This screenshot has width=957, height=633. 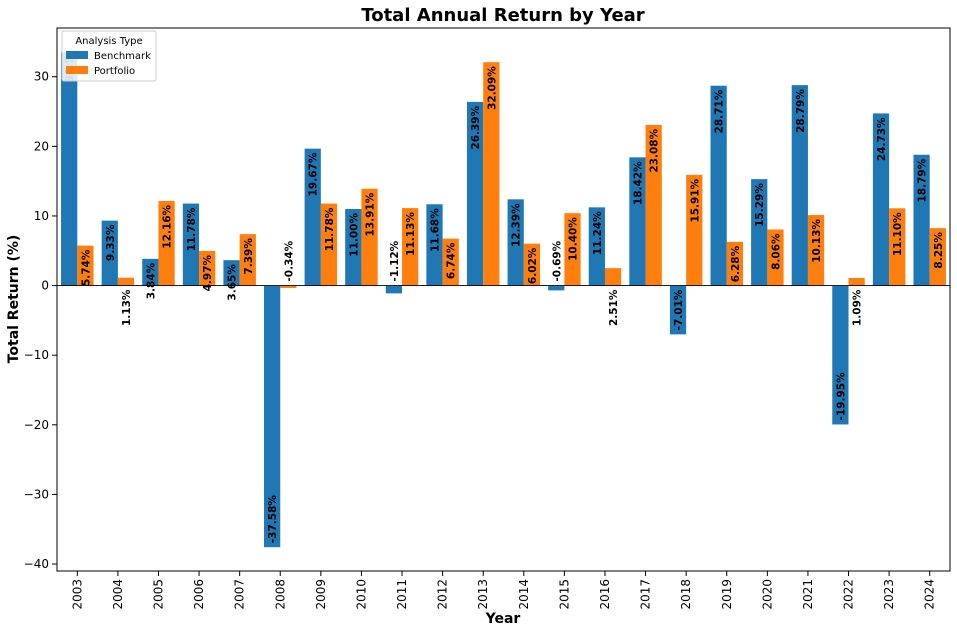 I want to click on bar-portfolio-2022, so click(x=856, y=281).